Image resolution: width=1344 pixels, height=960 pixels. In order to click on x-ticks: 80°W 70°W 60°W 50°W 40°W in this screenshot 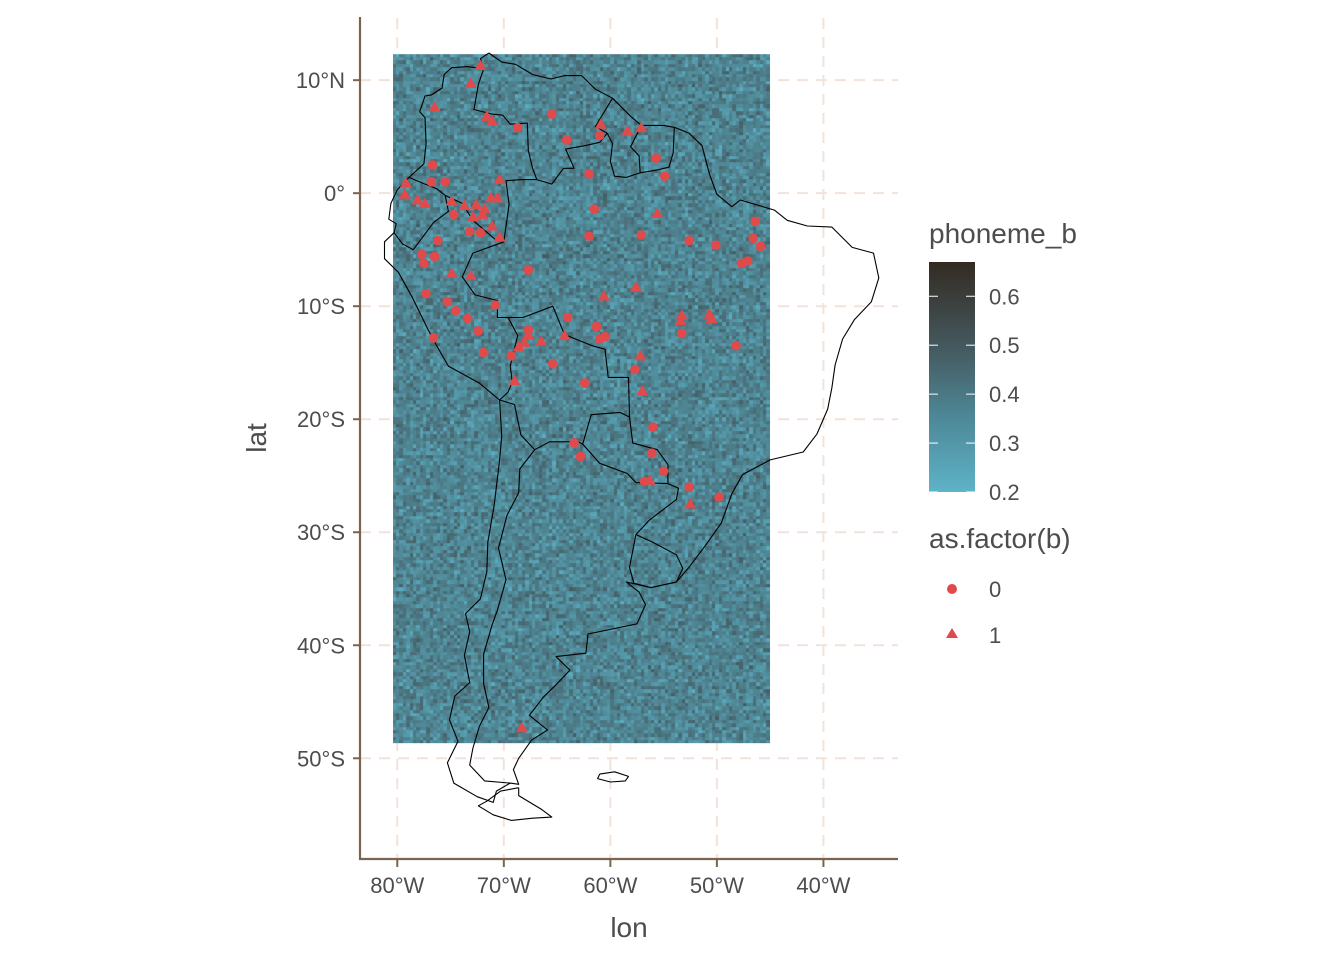, I will do `click(610, 879)`.